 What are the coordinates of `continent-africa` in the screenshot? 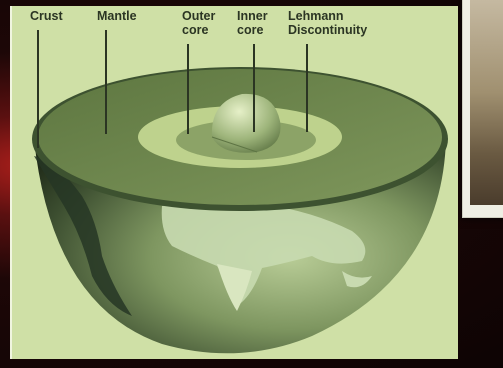 It's located at (83, 236).